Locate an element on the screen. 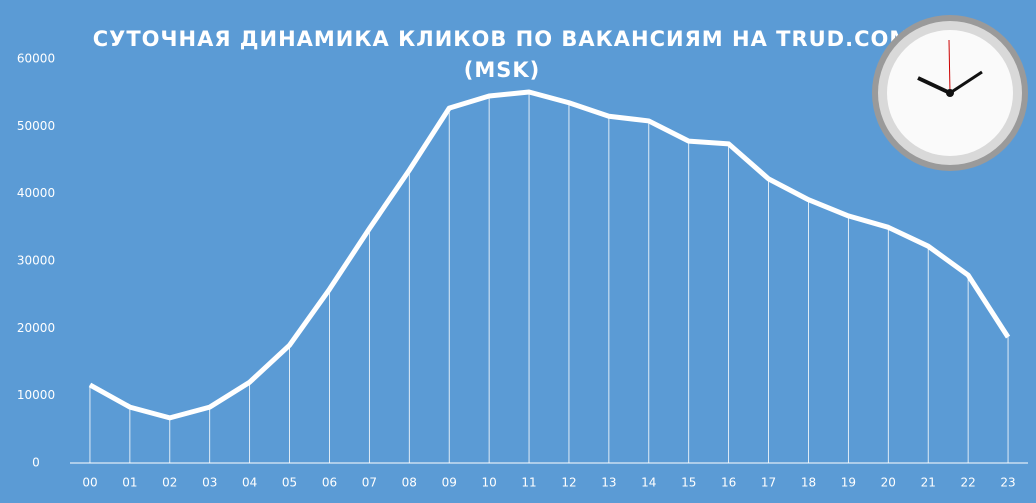 The image size is (1036, 503). y-tick-label: 30000 is located at coordinates (36, 261).